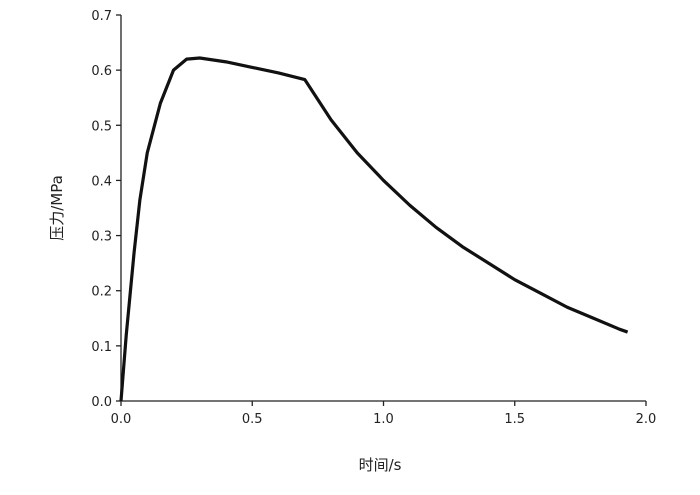 The width and height of the screenshot is (700, 495). Describe the element at coordinates (646, 419) in the screenshot. I see `x-tick-label: 2.0` at that location.